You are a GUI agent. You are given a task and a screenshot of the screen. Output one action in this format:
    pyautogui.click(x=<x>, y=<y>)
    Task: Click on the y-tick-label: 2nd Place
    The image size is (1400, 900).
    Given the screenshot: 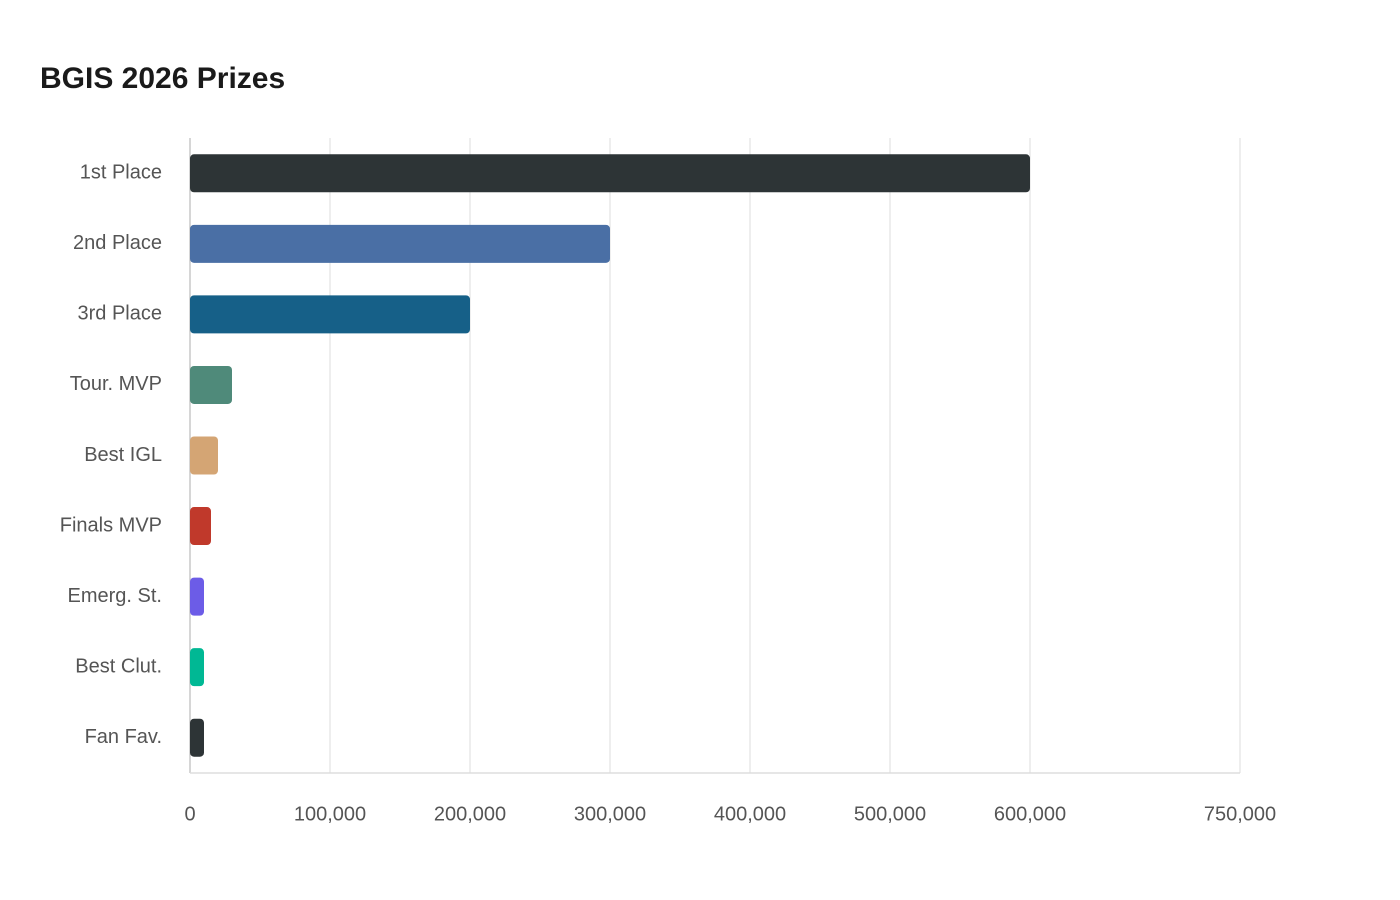 What is the action you would take?
    pyautogui.click(x=117, y=243)
    